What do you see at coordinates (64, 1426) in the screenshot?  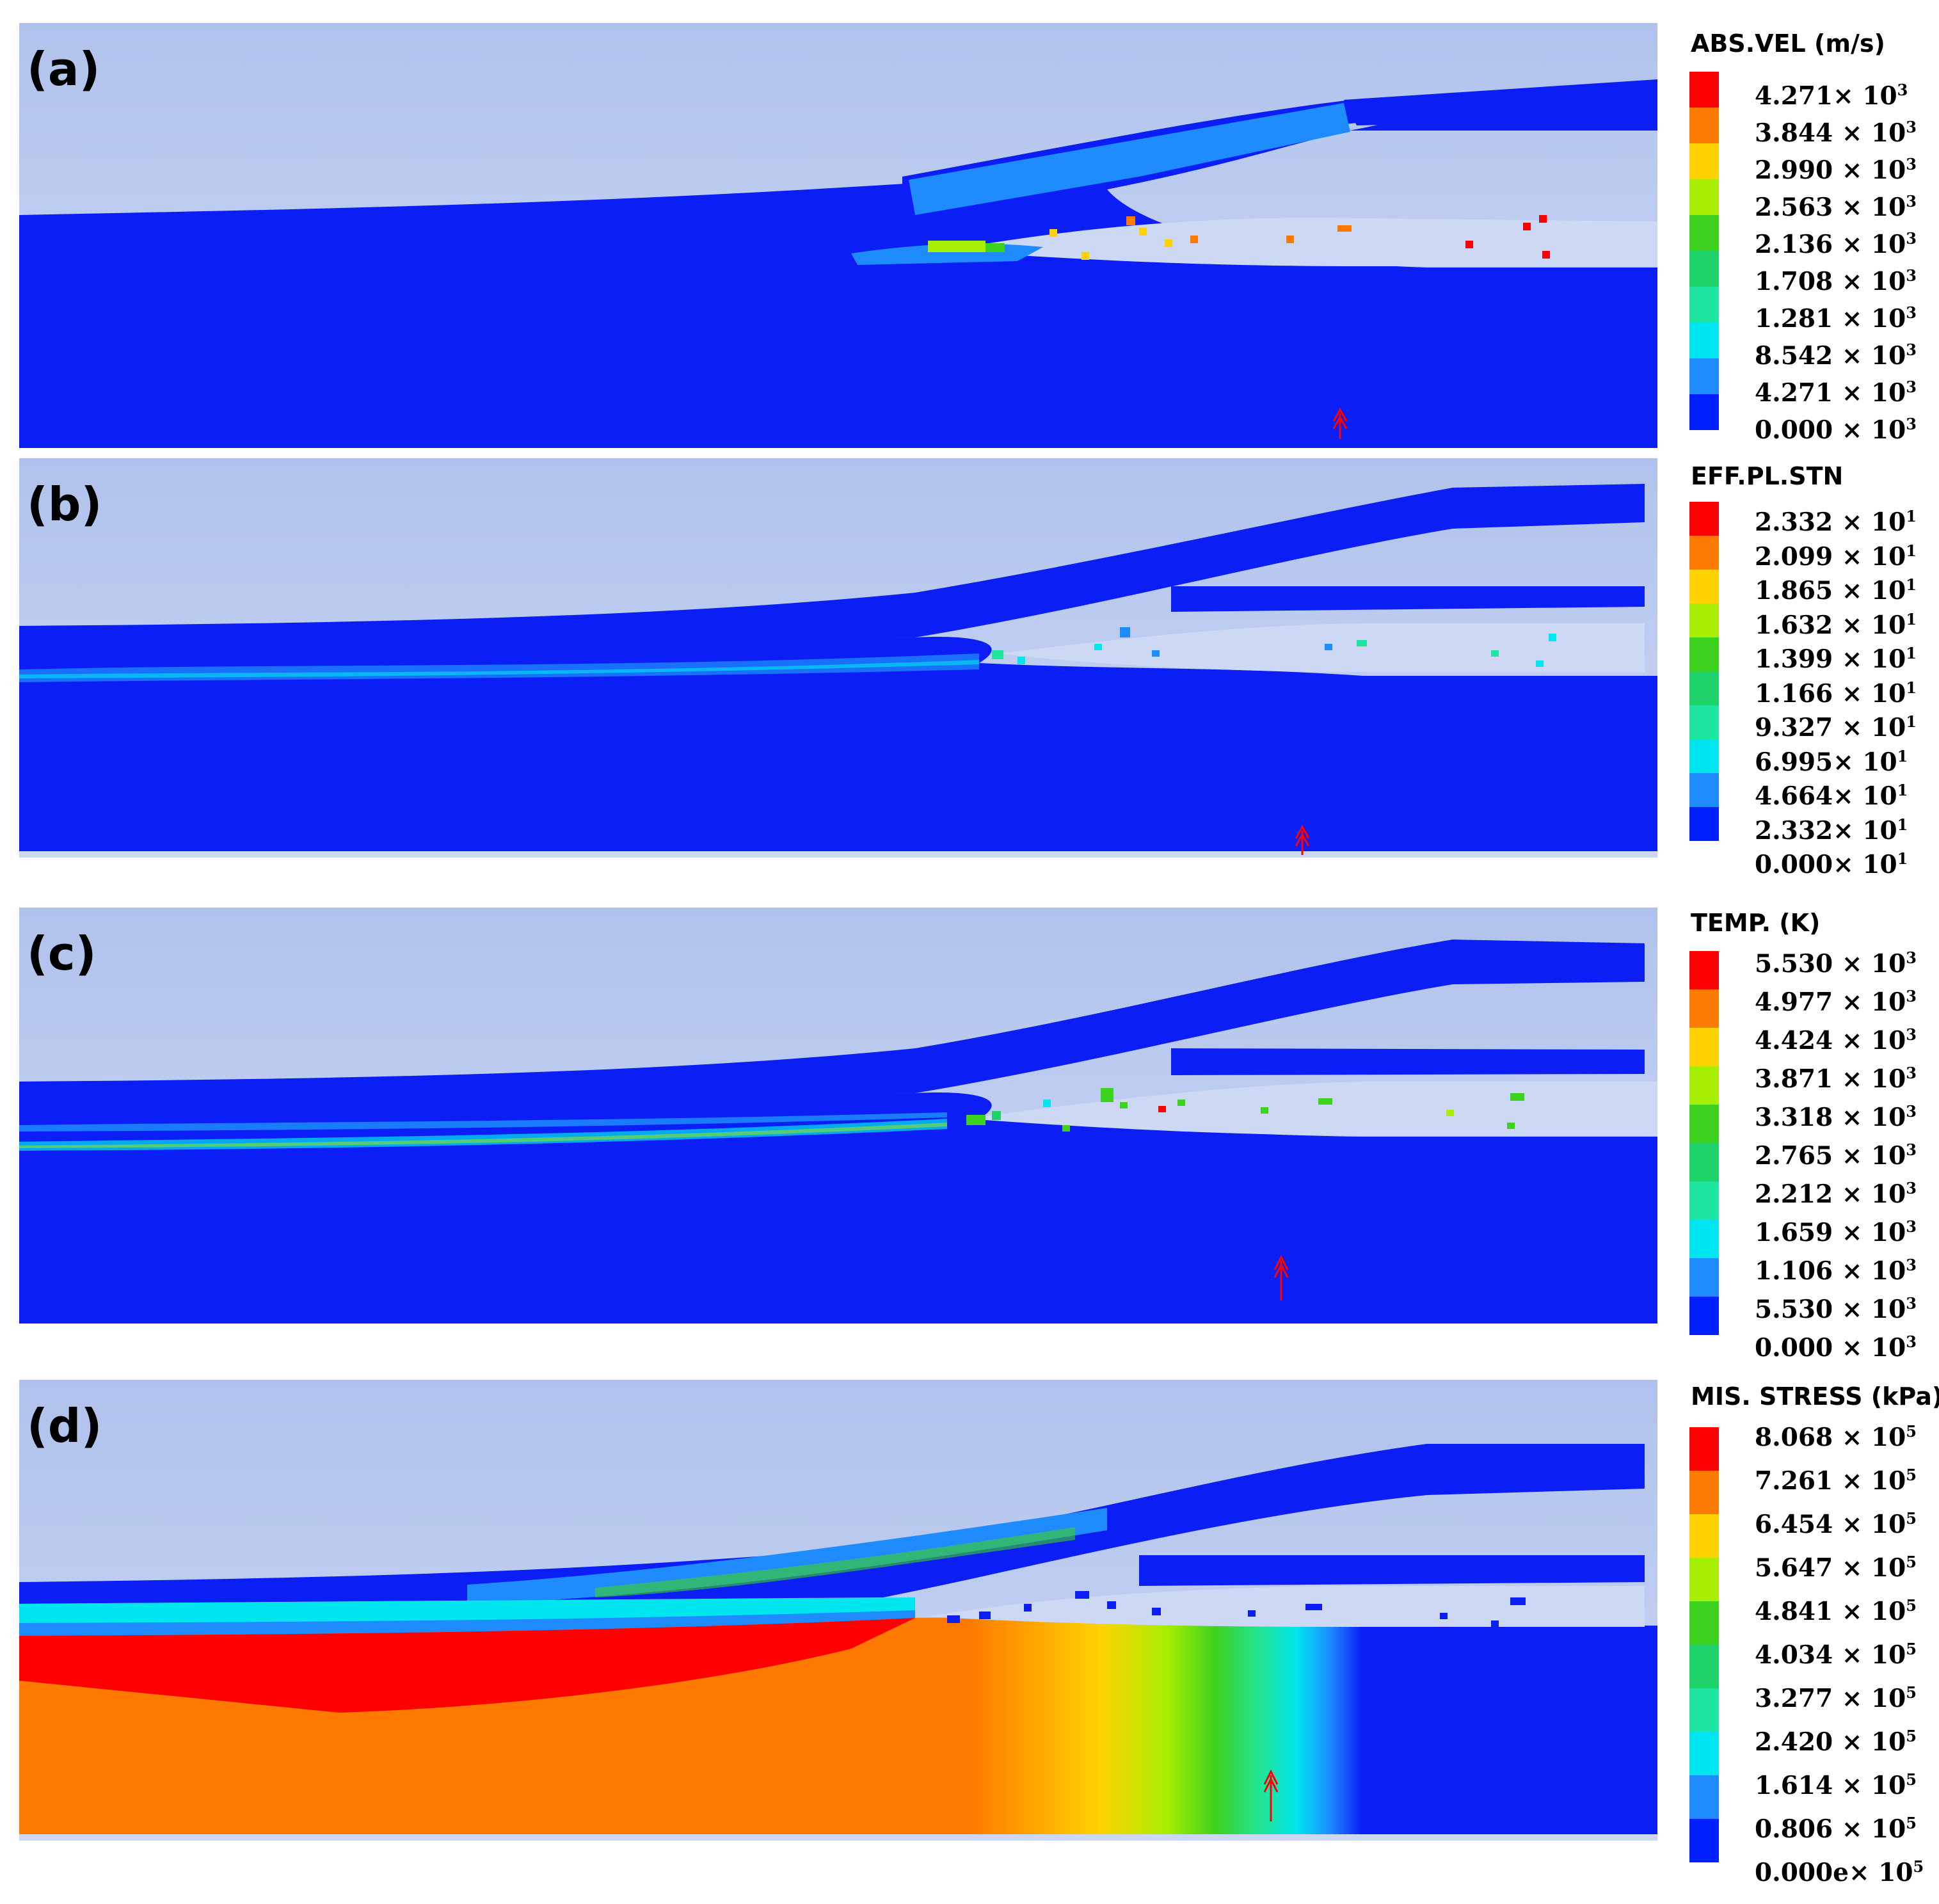 I see `panel-label: (d)` at bounding box center [64, 1426].